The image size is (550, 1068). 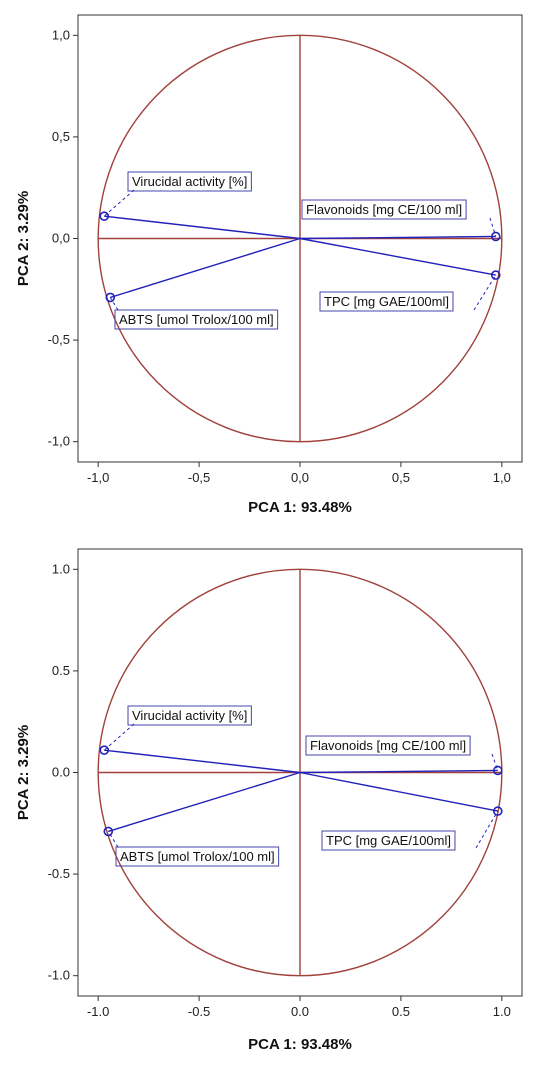 I want to click on y-tick-label: 0.5, so click(x=61, y=670).